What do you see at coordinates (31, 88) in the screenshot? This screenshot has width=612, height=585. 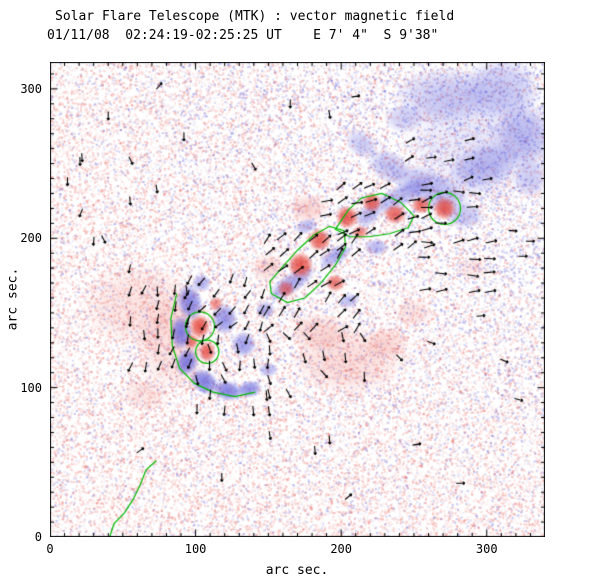 I see `y-tick-label: 300` at bounding box center [31, 88].